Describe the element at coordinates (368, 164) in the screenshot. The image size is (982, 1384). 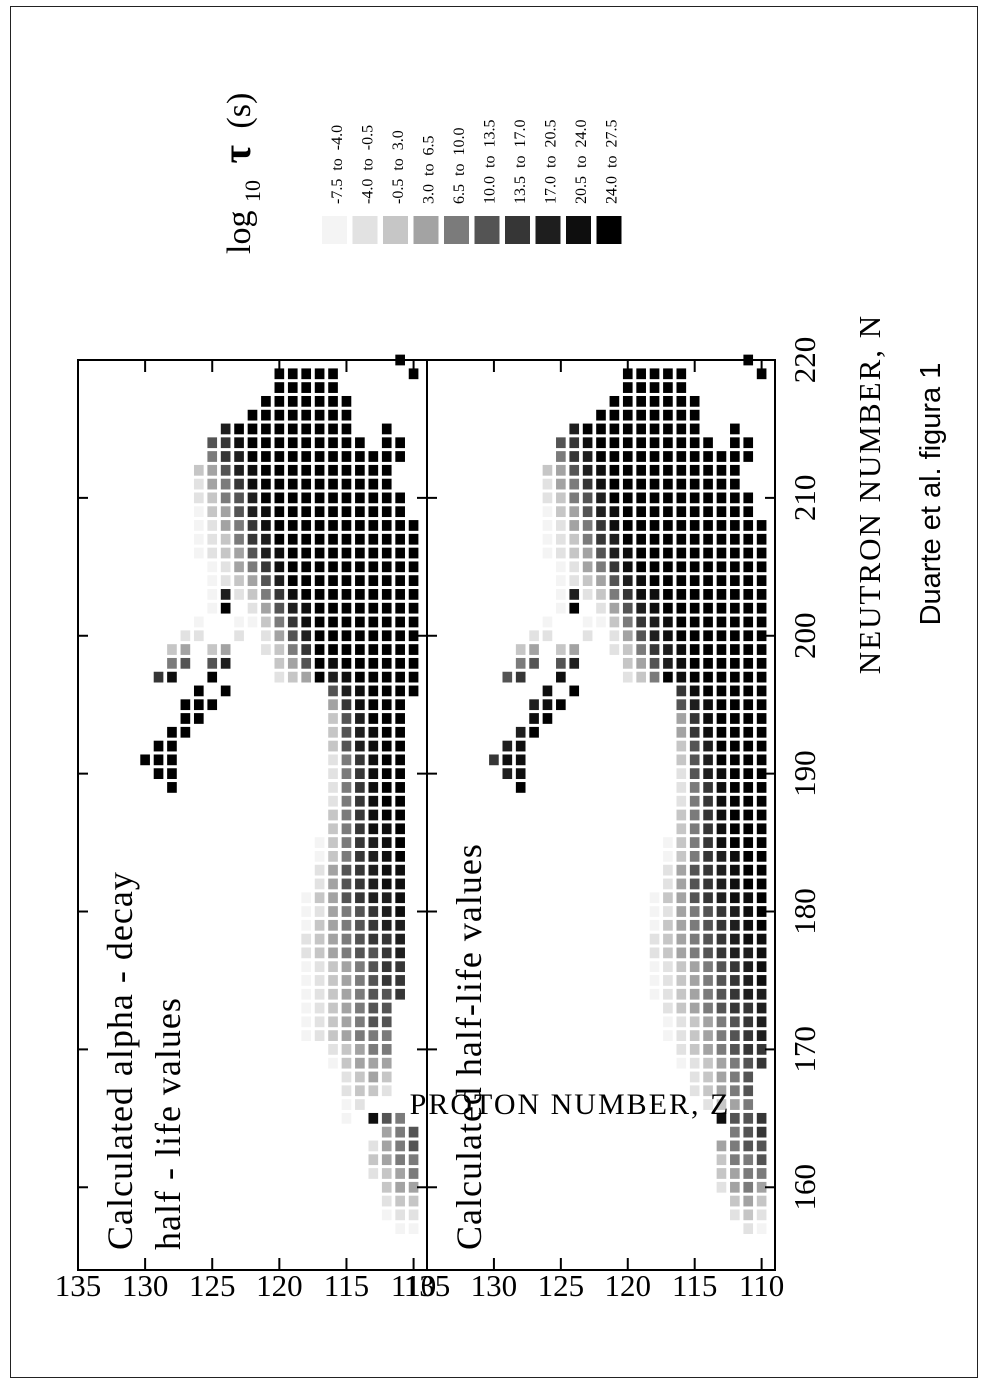
I see `legend-item-label: -4.0 to -0.5` at that location.